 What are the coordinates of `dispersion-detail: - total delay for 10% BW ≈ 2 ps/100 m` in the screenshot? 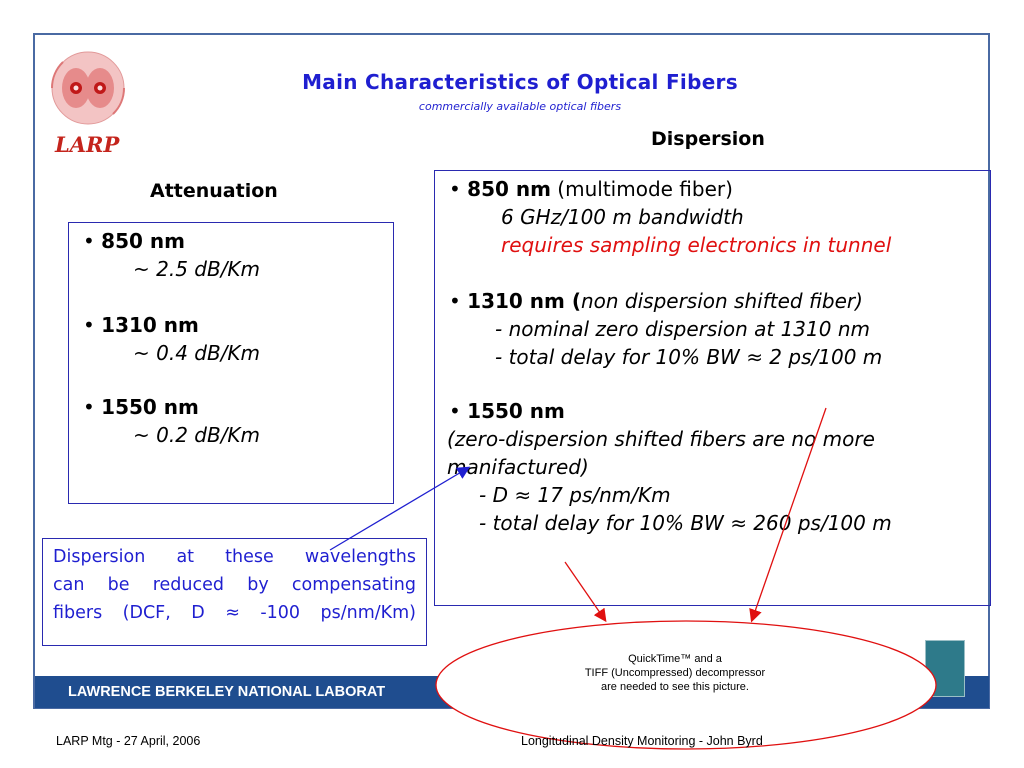 It's located at (689, 357).